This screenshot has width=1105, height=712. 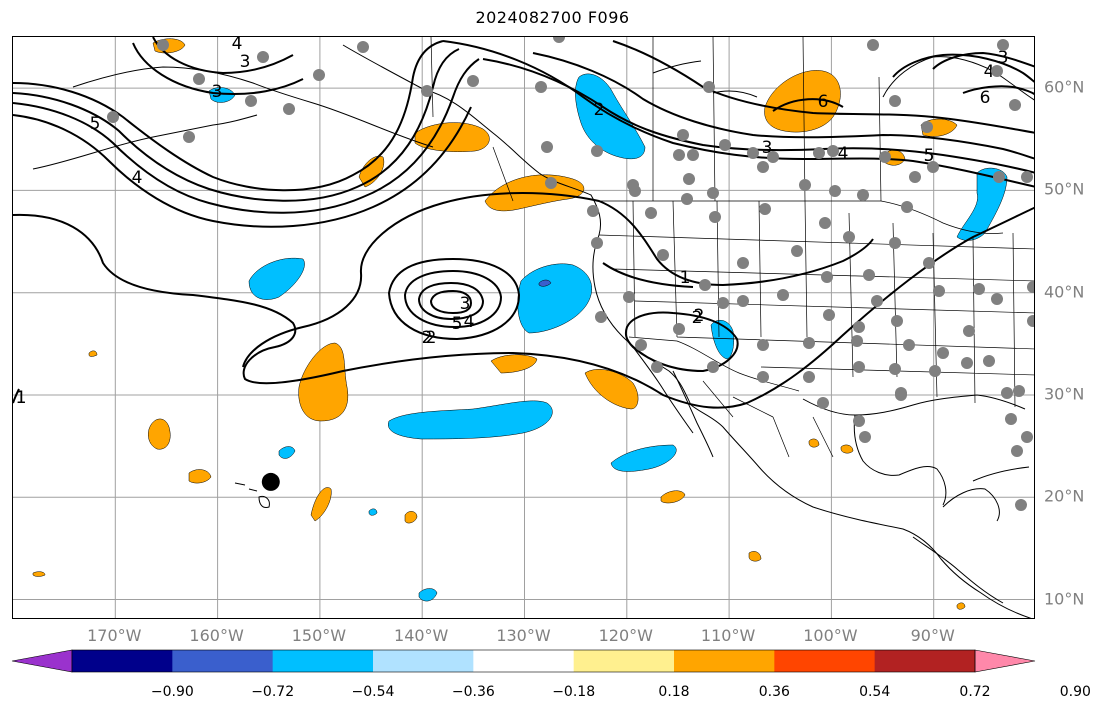 What do you see at coordinates (1003, 58) in the screenshot?
I see `contour-label: 3` at bounding box center [1003, 58].